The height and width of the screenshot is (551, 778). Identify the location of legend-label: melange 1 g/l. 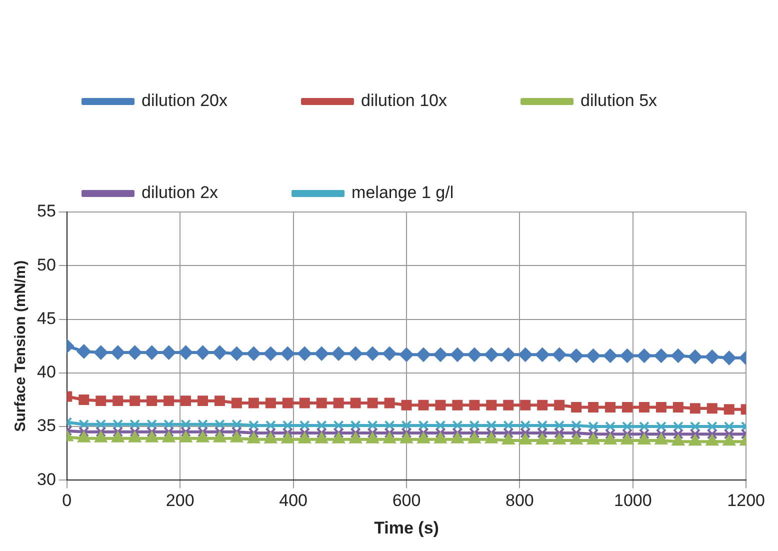
(403, 192).